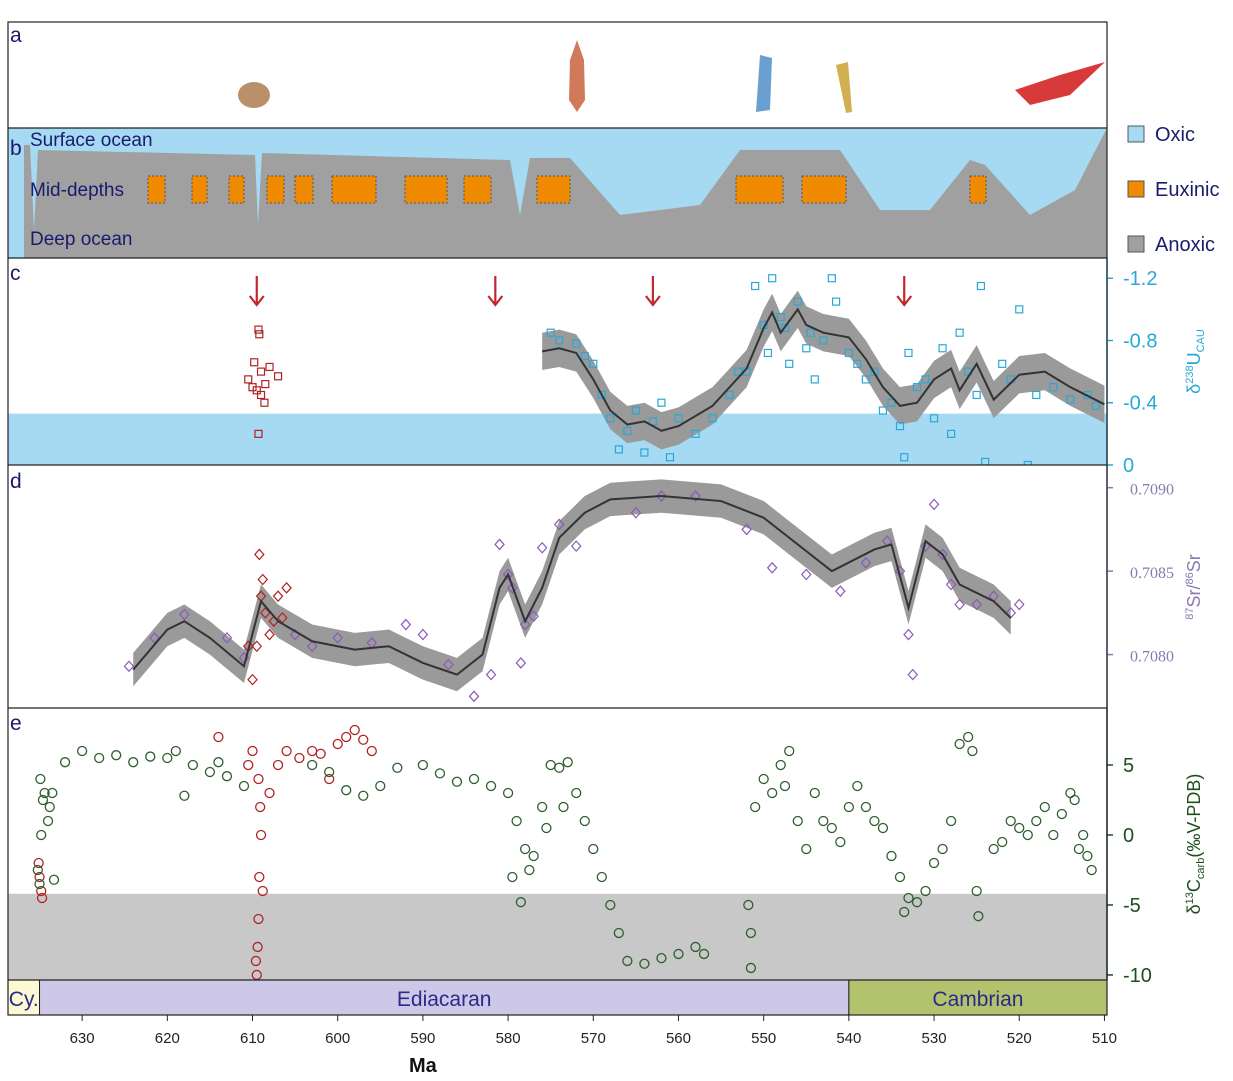  What do you see at coordinates (934, 1038) in the screenshot?
I see `x-tick-label: 530` at bounding box center [934, 1038].